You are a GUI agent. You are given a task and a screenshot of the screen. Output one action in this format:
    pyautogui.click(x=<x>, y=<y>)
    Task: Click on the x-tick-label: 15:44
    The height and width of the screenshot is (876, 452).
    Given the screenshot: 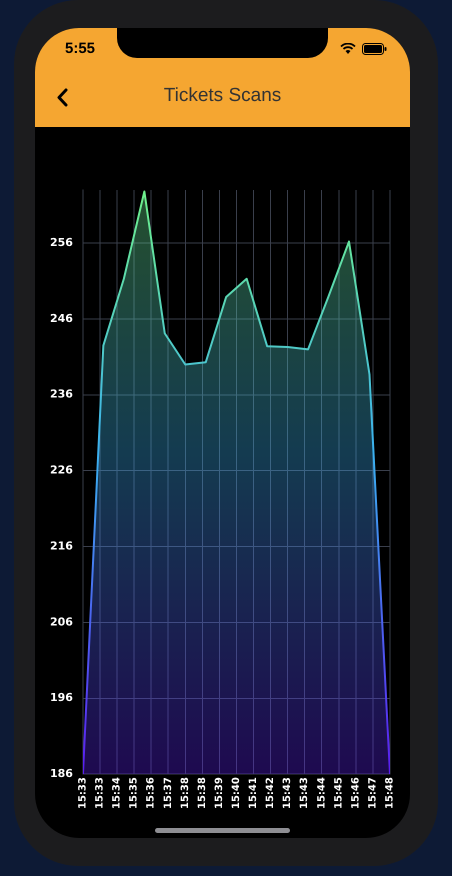 What is the action you would take?
    pyautogui.click(x=322, y=793)
    